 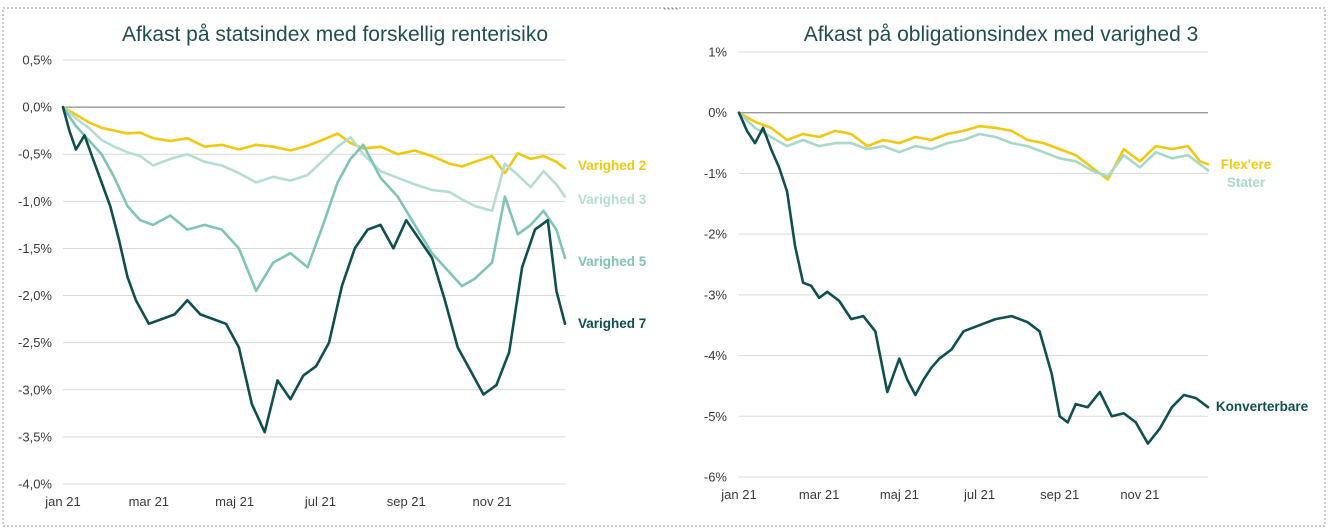 I want to click on series-label-stater: Stater, so click(x=1246, y=182).